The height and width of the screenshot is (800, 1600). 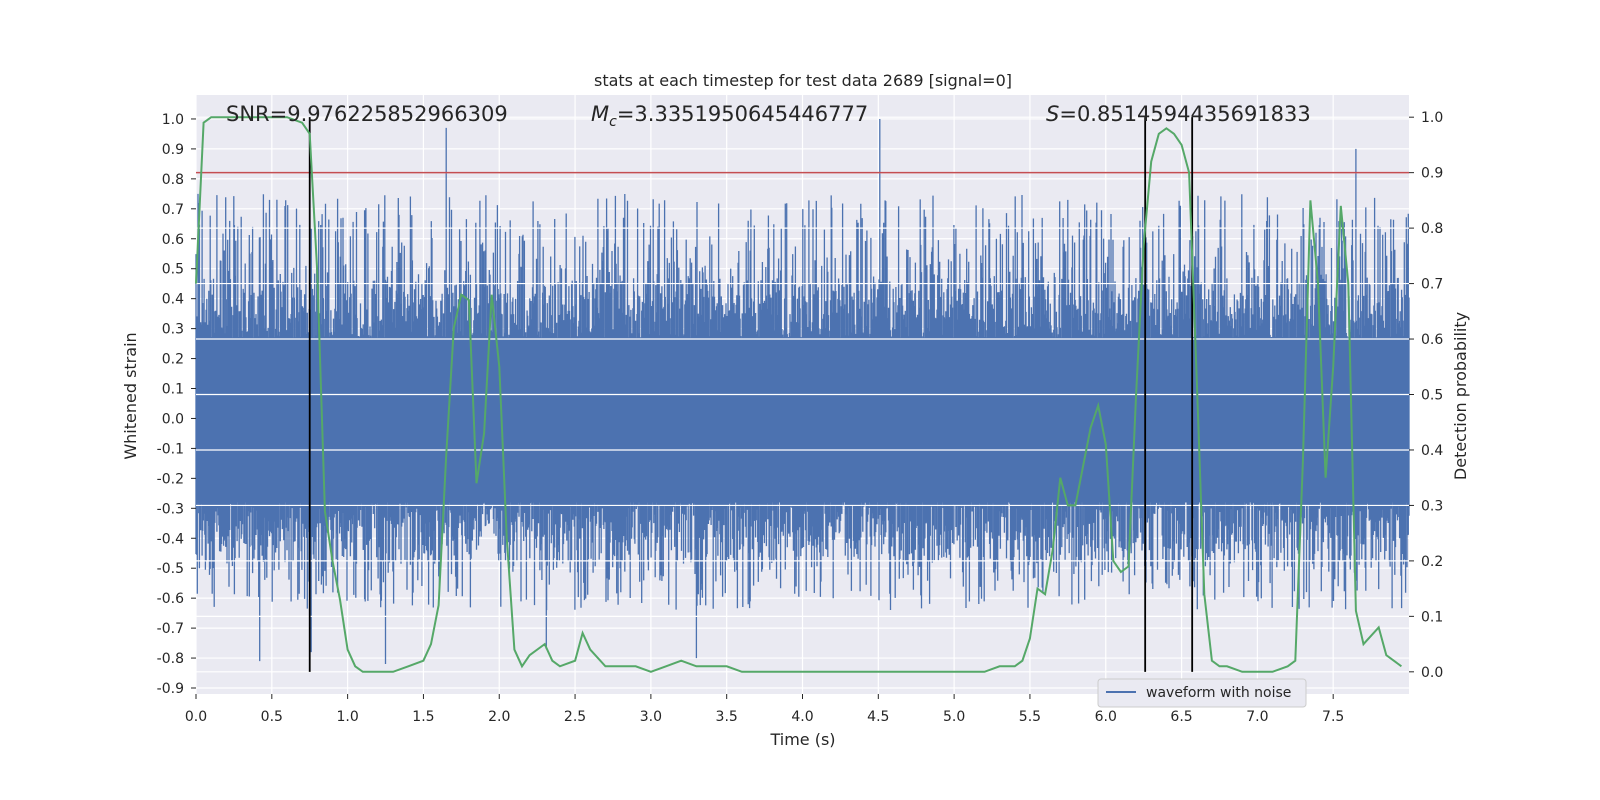 What do you see at coordinates (1432, 617) in the screenshot?
I see `y2-tick-label: 0.1` at bounding box center [1432, 617].